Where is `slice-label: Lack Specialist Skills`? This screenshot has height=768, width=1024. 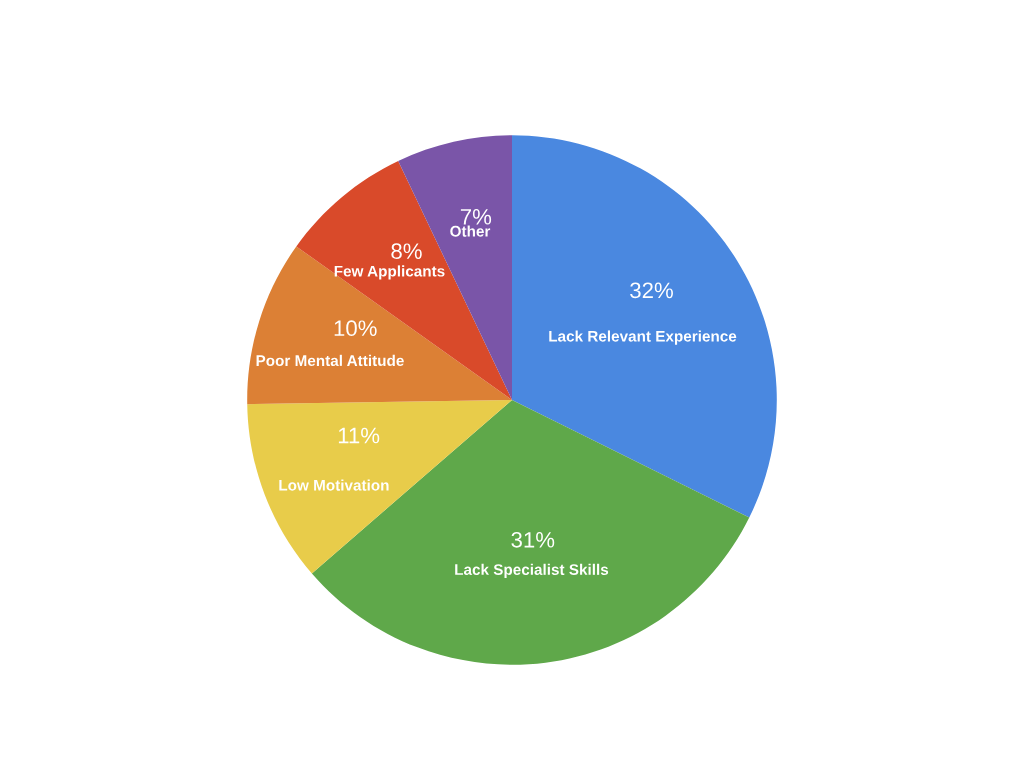
slice-label: Lack Specialist Skills is located at coordinates (532, 571).